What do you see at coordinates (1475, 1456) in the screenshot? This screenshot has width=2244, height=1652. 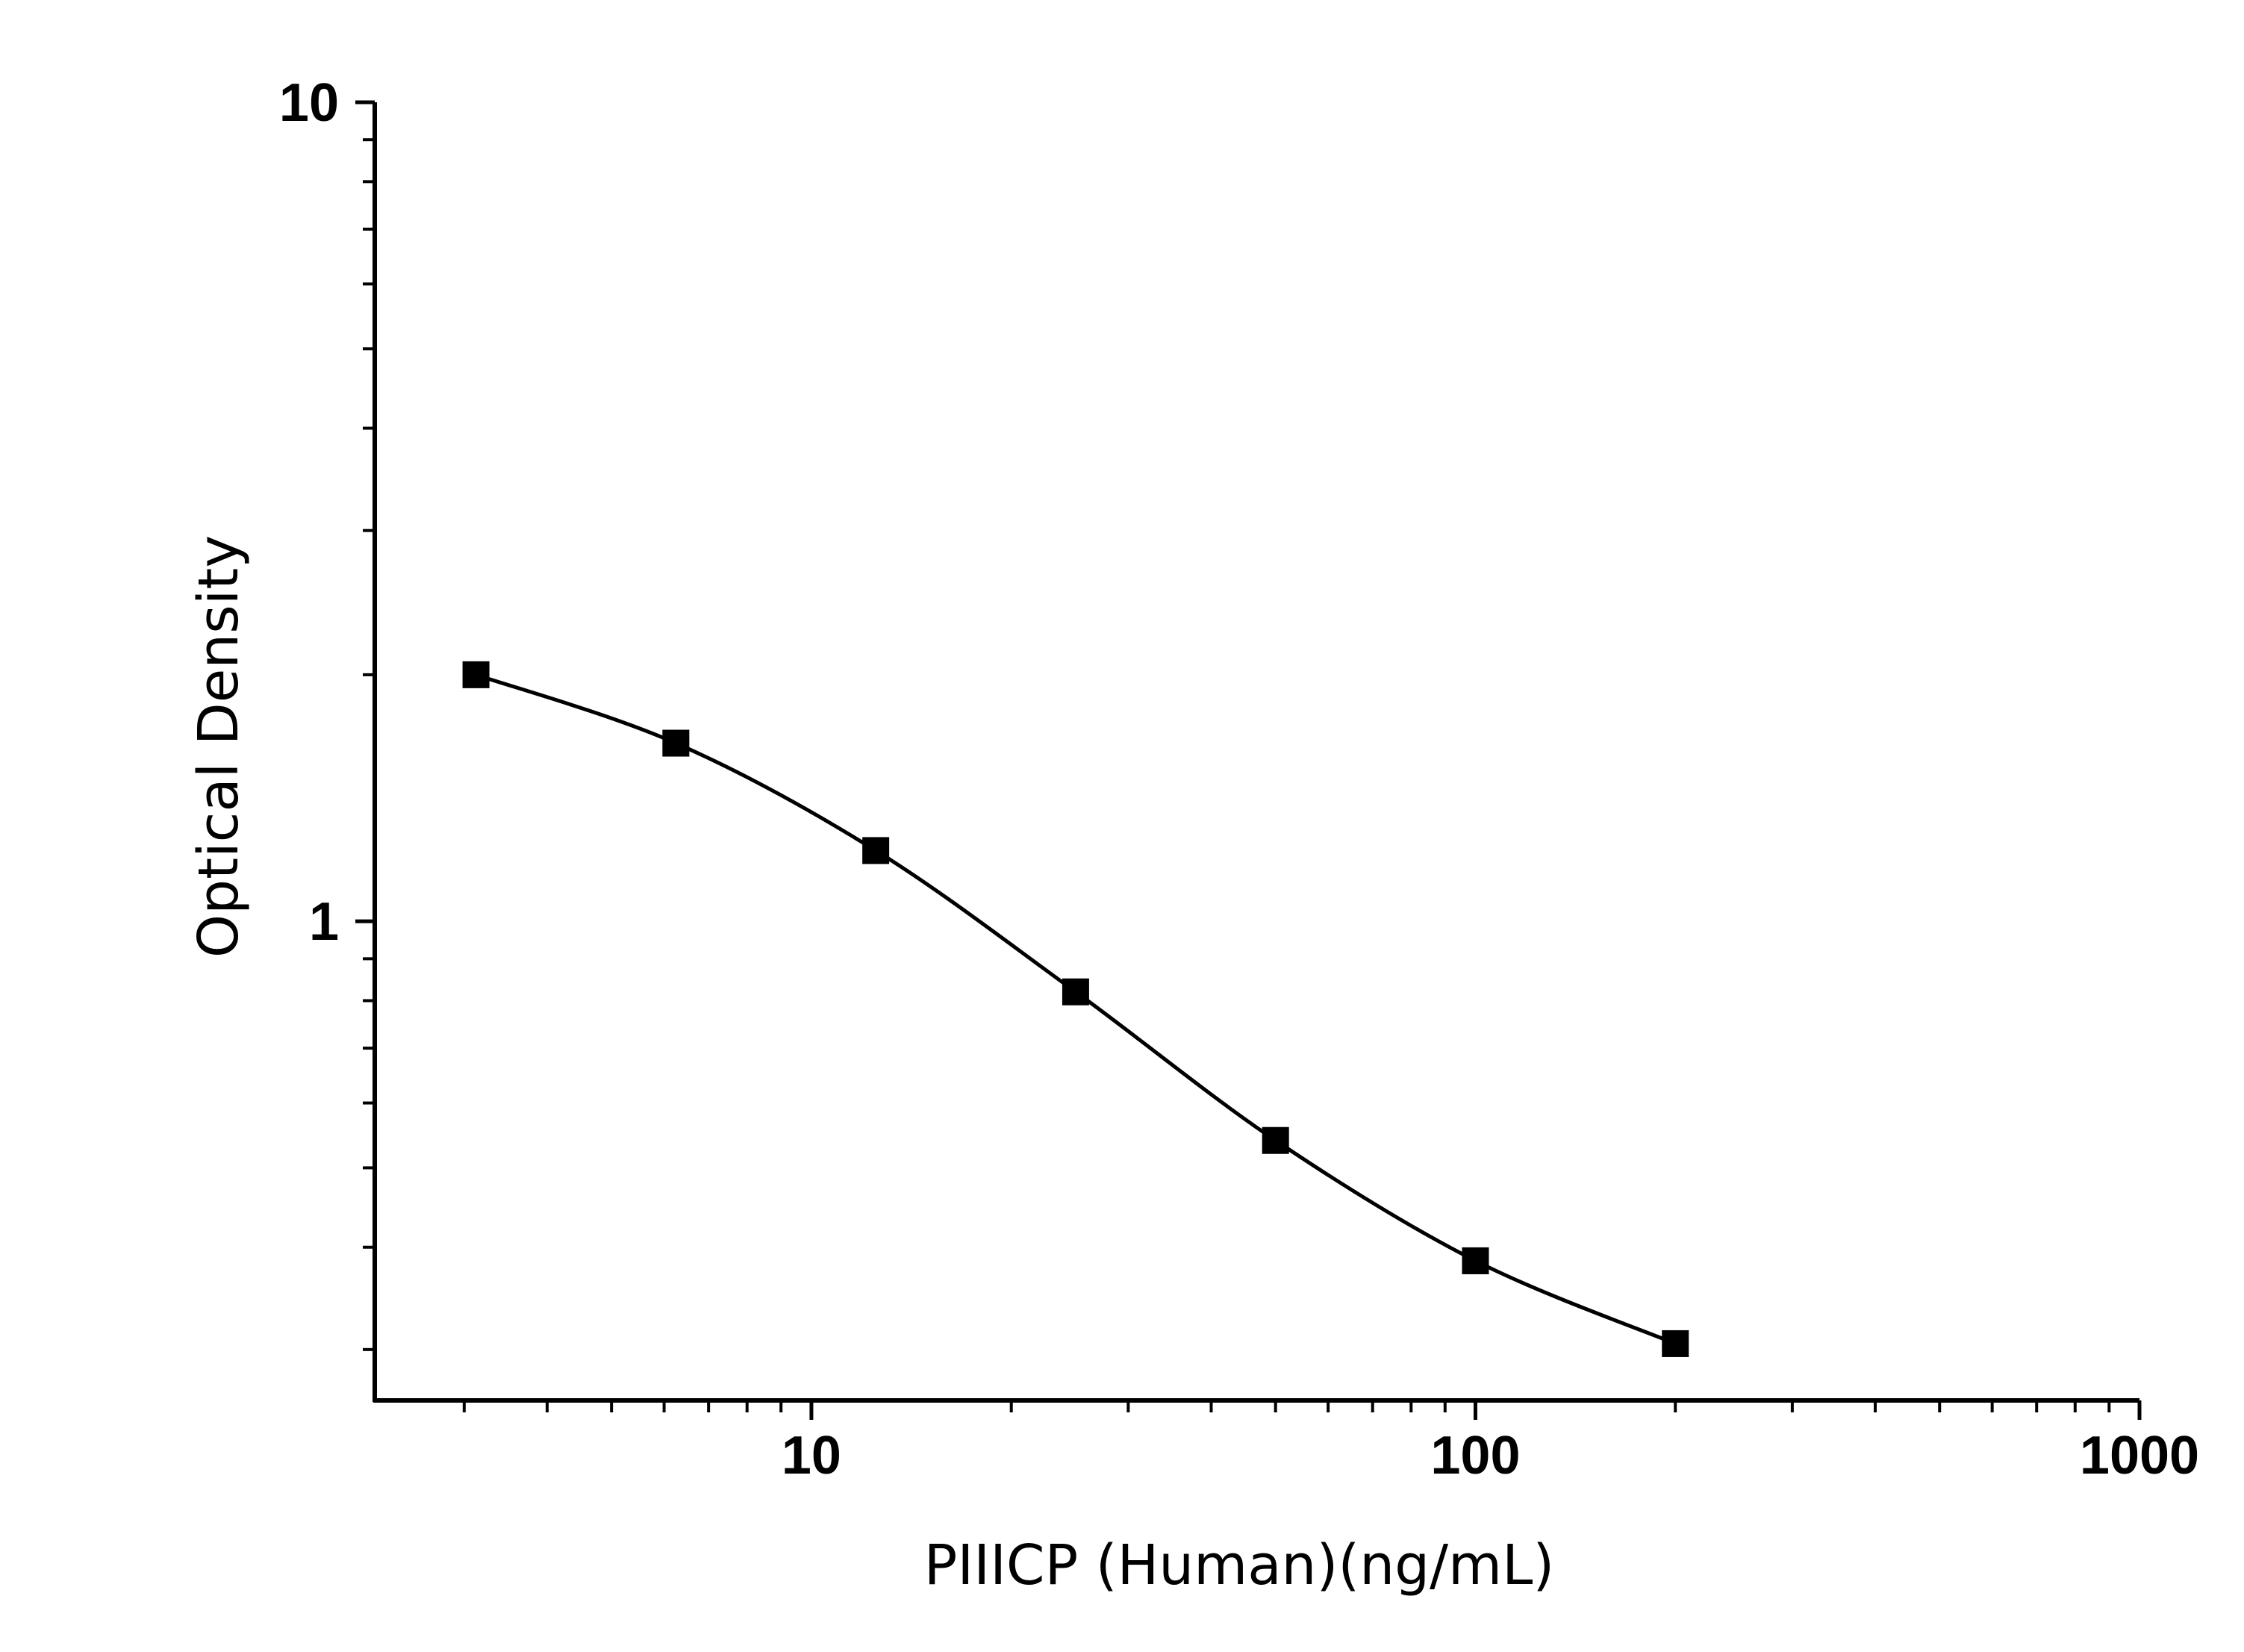 I see `x-tick-label: 100` at bounding box center [1475, 1456].